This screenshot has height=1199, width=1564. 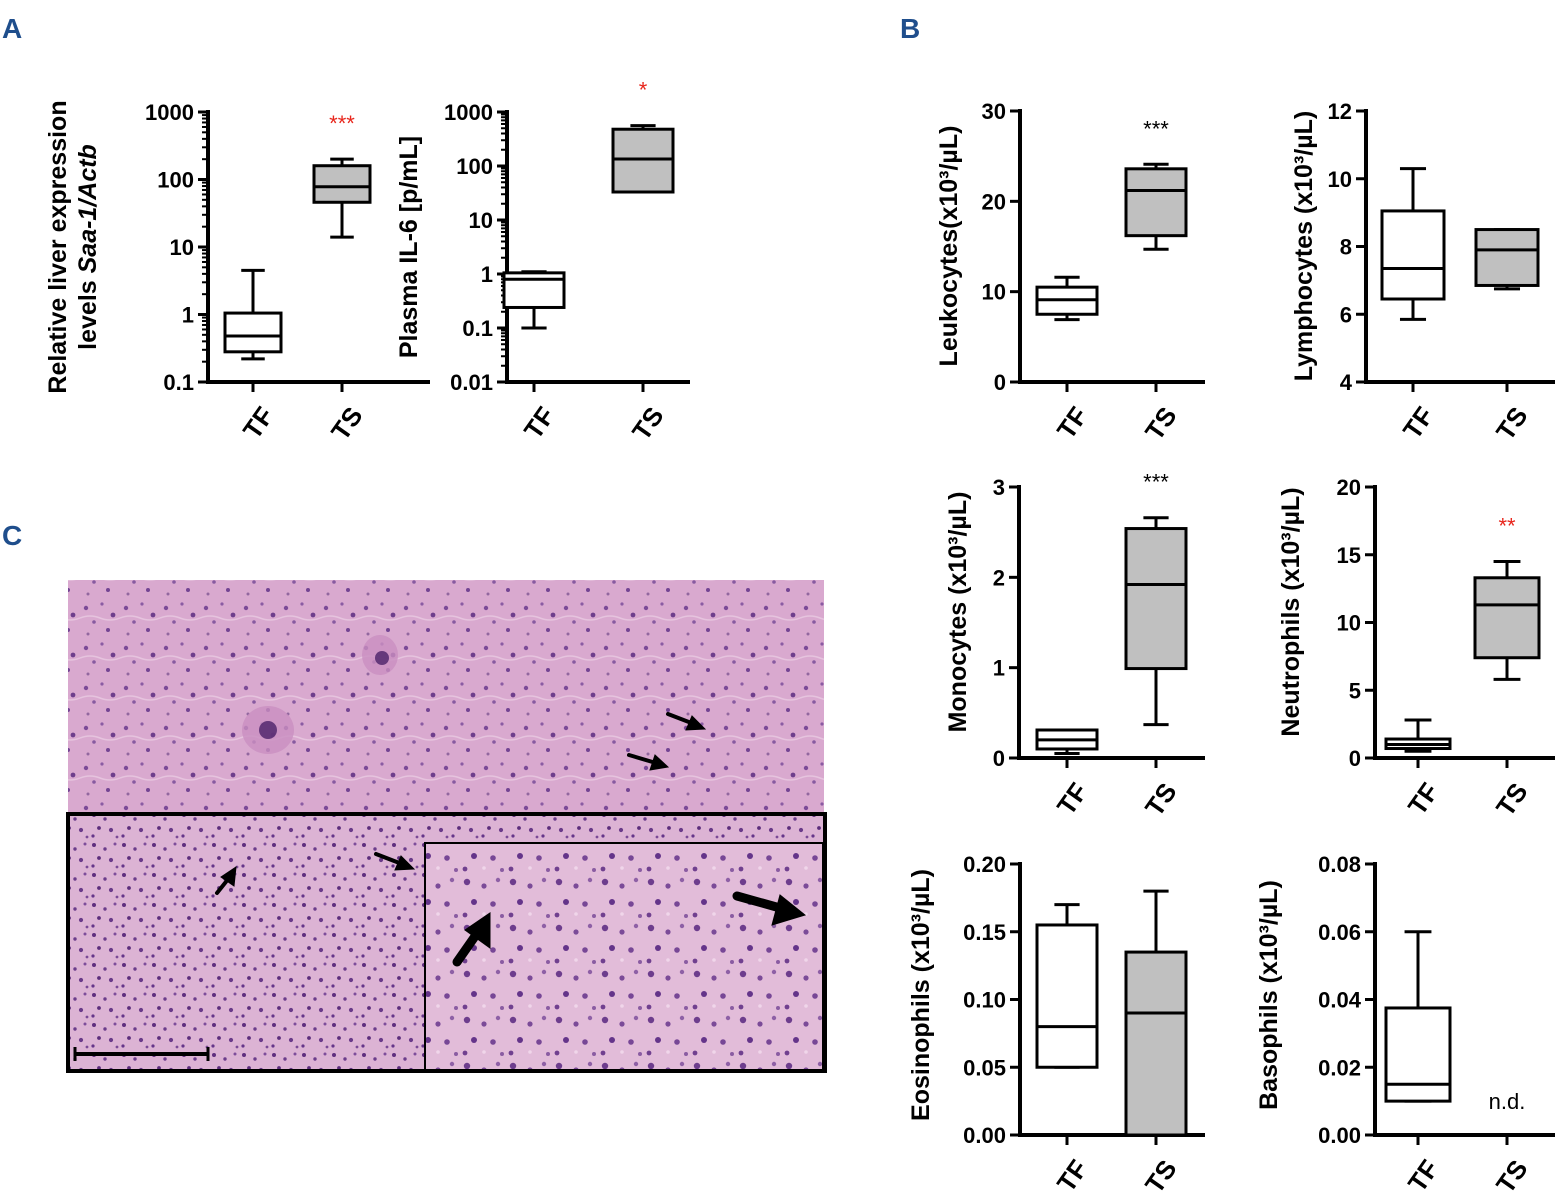 I want to click on y-tick-label: 12, so click(x=1340, y=111).